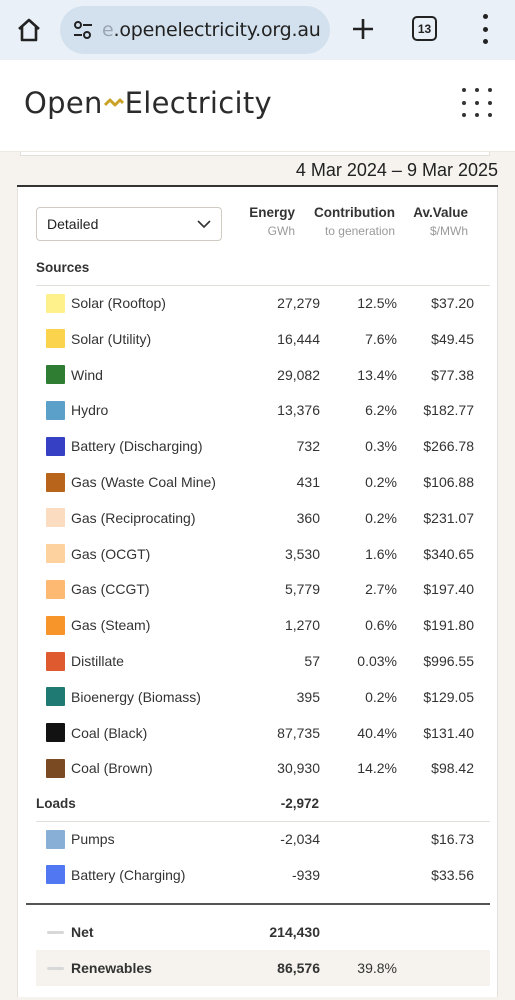 The image size is (515, 1000). Describe the element at coordinates (257, 186) in the screenshot. I see `date-divider` at that location.